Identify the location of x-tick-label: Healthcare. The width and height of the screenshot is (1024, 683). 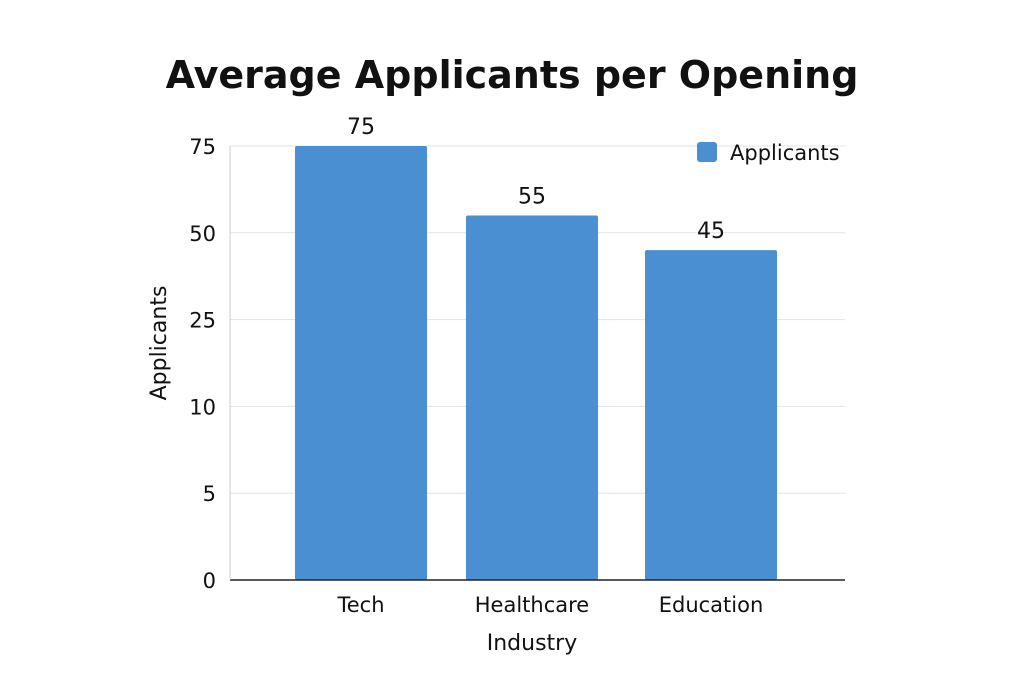
(532, 605).